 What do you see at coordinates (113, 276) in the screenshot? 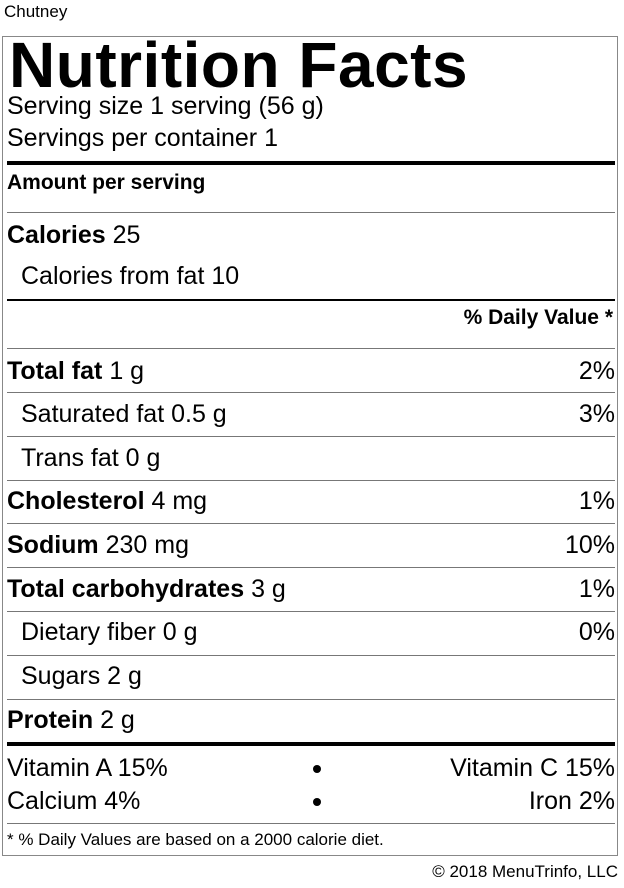
I see `calories-from-fat-label: Calories from fat` at bounding box center [113, 276].